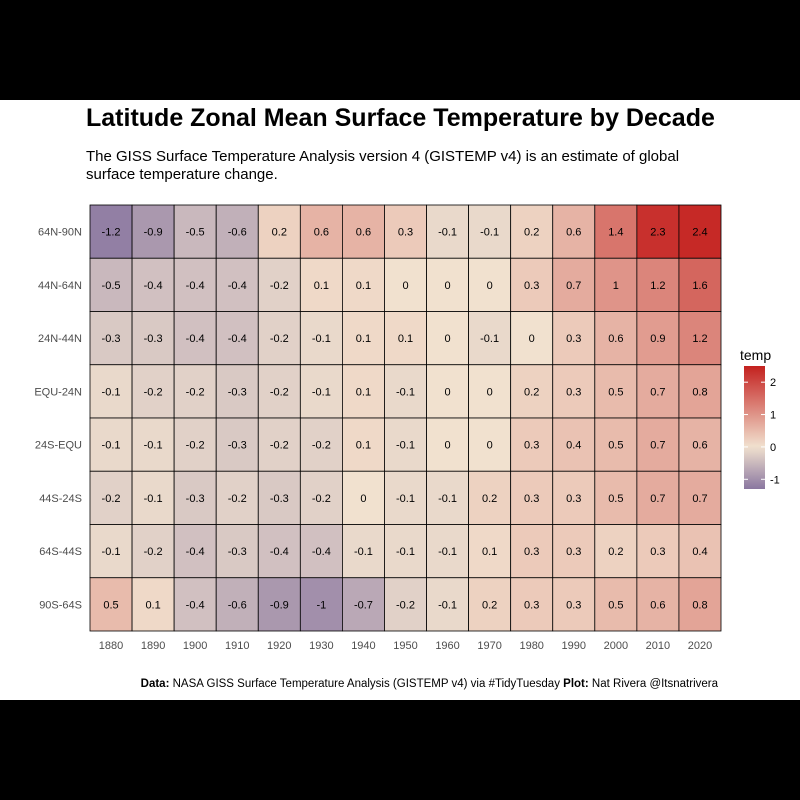 This screenshot has width=800, height=800. I want to click on cell-value-label: 1, so click(616, 286).